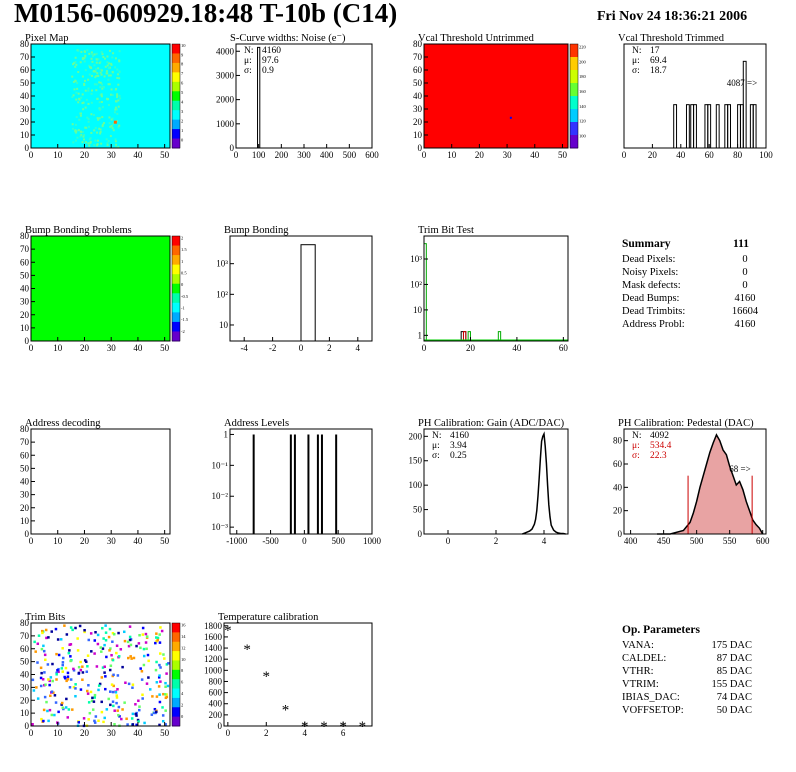  I want to click on stat-value: 69.4, so click(658, 61).